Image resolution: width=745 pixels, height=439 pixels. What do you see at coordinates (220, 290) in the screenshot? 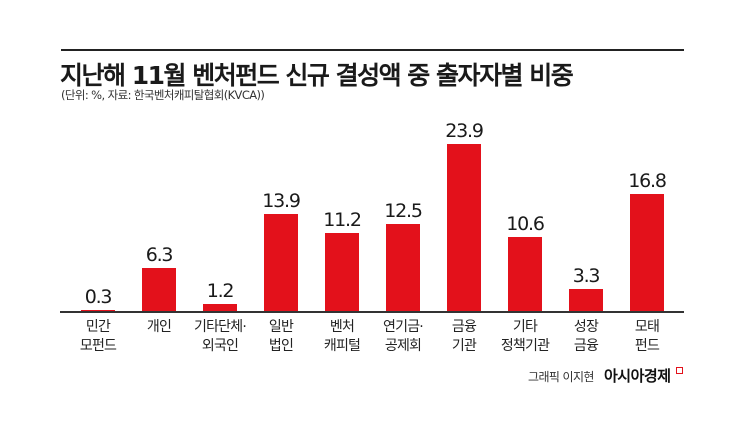
I see `bar-value-label: 1.2` at bounding box center [220, 290].